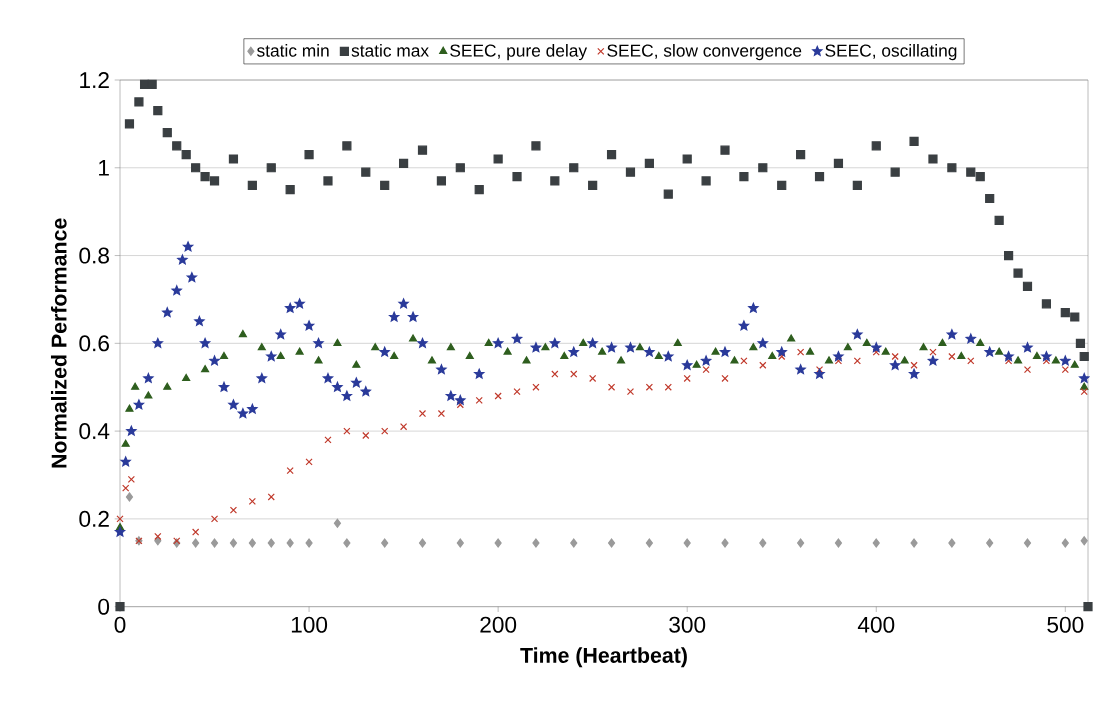  Describe the element at coordinates (876, 624) in the screenshot. I see `x-tick-label: 400` at that location.